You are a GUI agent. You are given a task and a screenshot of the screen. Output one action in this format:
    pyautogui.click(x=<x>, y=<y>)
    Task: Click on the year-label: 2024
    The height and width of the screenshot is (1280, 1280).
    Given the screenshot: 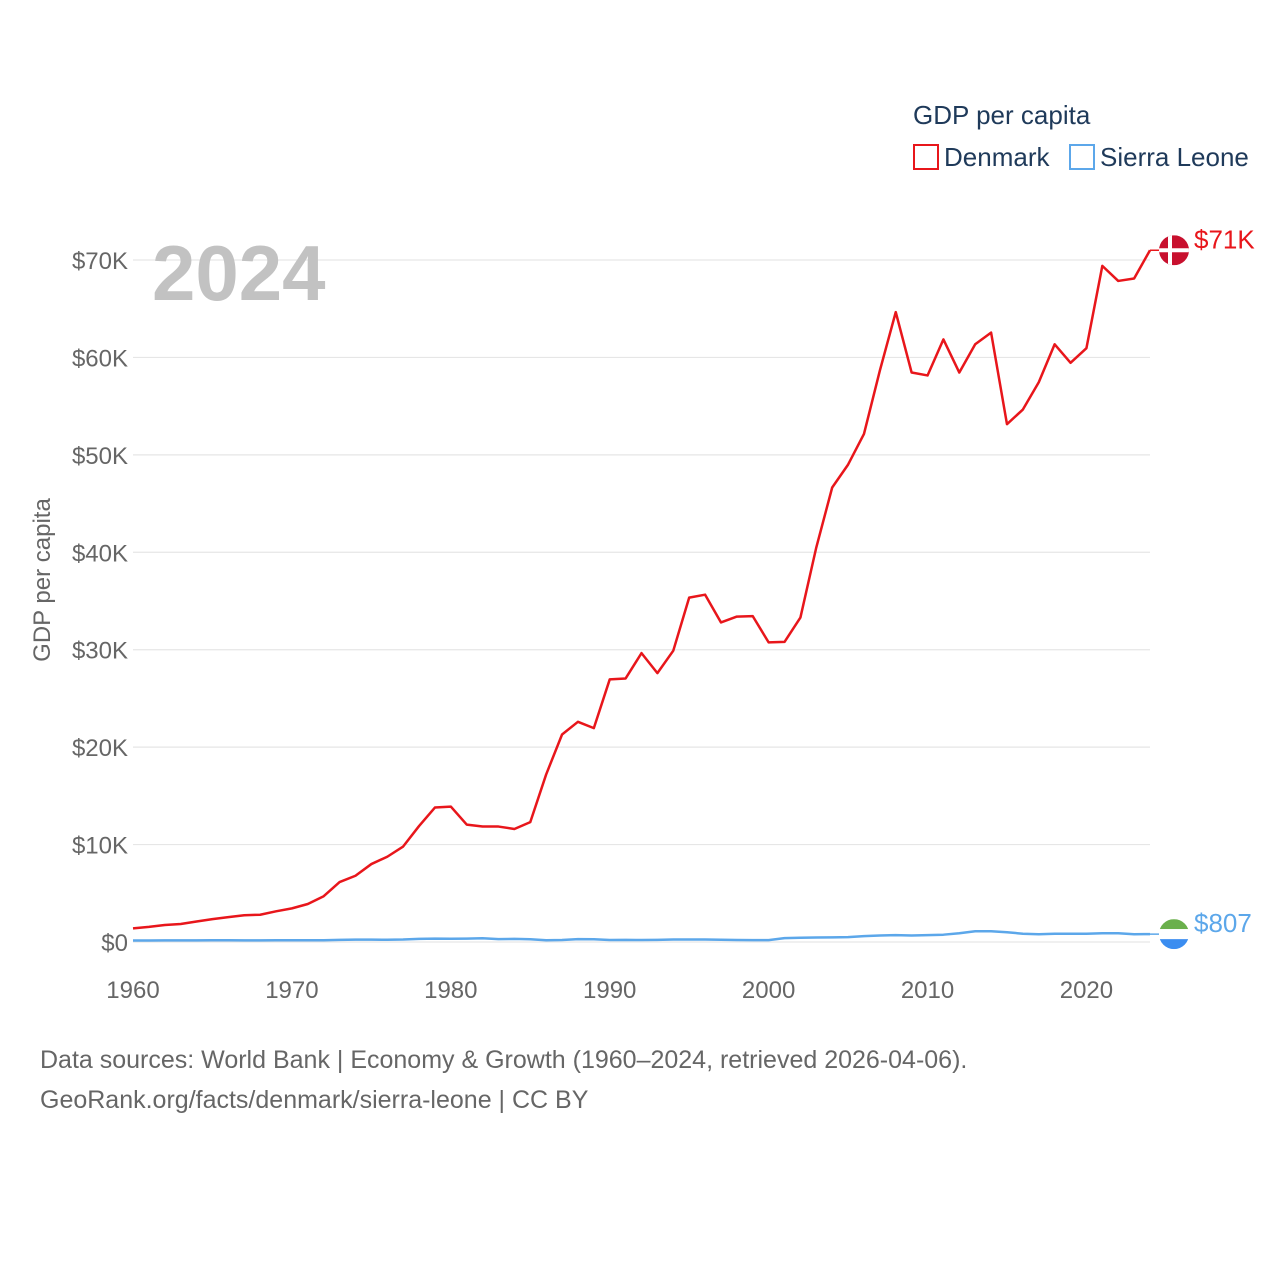 What is the action you would take?
    pyautogui.click(x=239, y=273)
    